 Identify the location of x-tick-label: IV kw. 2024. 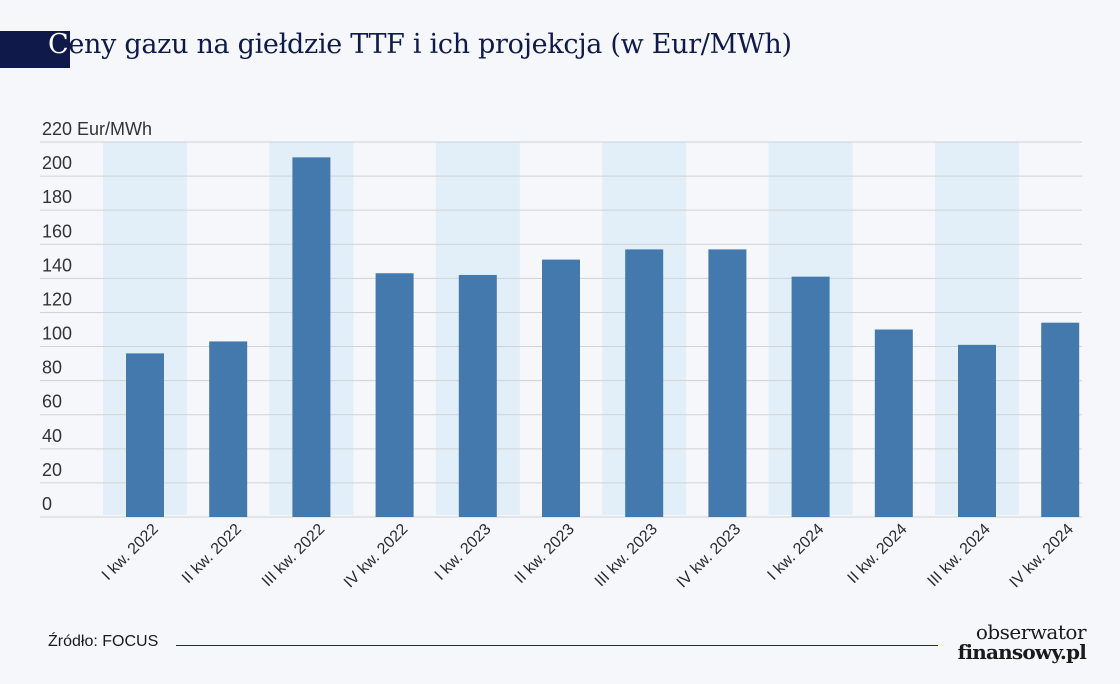
(1042, 556).